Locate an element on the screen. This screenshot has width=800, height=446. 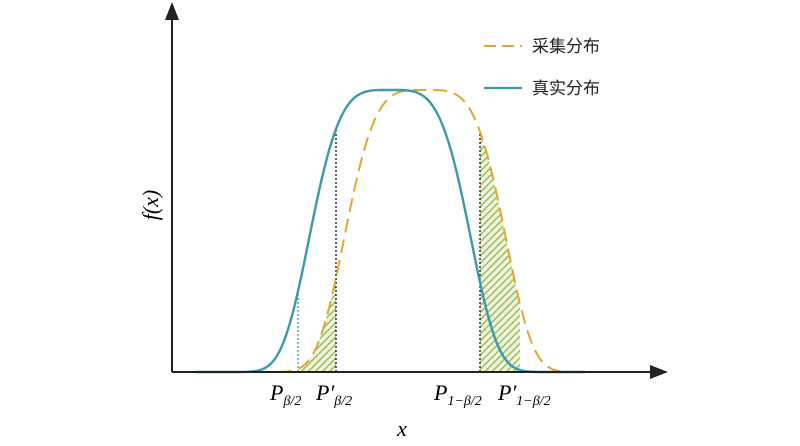
hatch-right is located at coordinates (500, 251).